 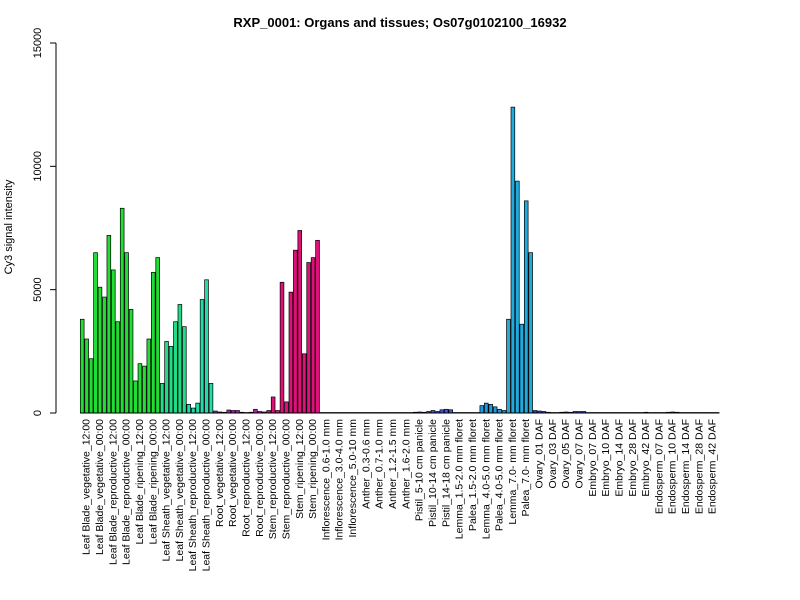 What do you see at coordinates (486, 479) in the screenshot?
I see `x-tick-label: Lemma_4.0-5.0 mm floret` at bounding box center [486, 479].